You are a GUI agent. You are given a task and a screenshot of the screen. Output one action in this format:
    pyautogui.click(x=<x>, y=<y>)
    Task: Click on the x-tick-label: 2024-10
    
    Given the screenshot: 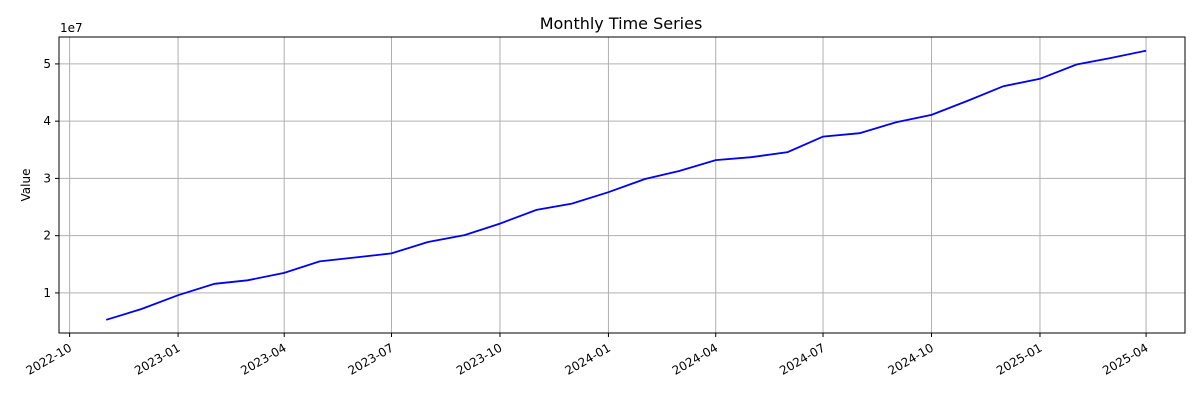 What is the action you would take?
    pyautogui.click(x=911, y=359)
    